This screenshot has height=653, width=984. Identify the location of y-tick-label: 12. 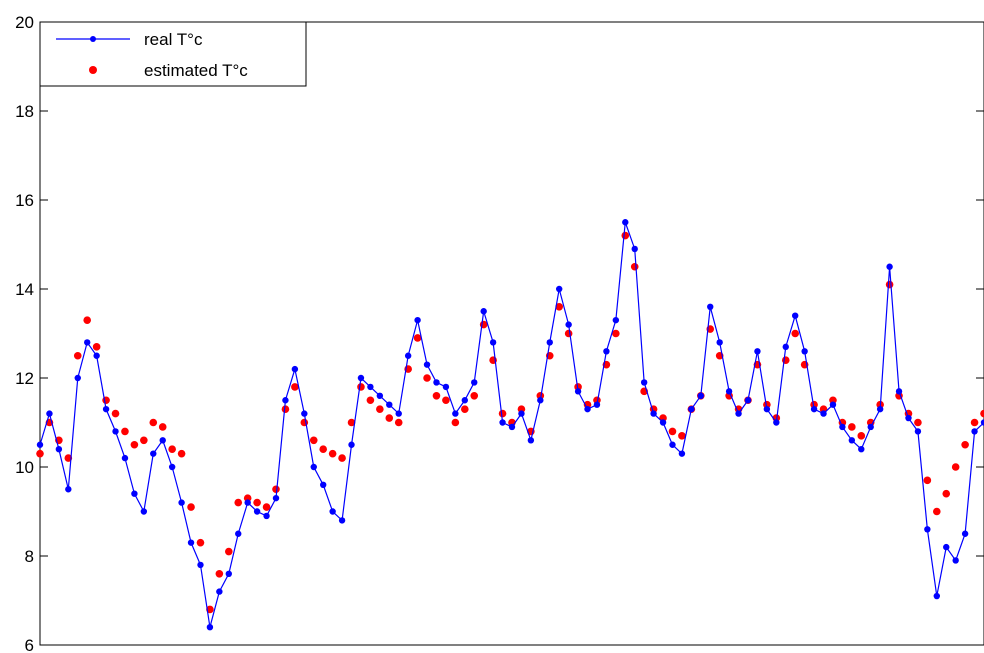
(24, 378).